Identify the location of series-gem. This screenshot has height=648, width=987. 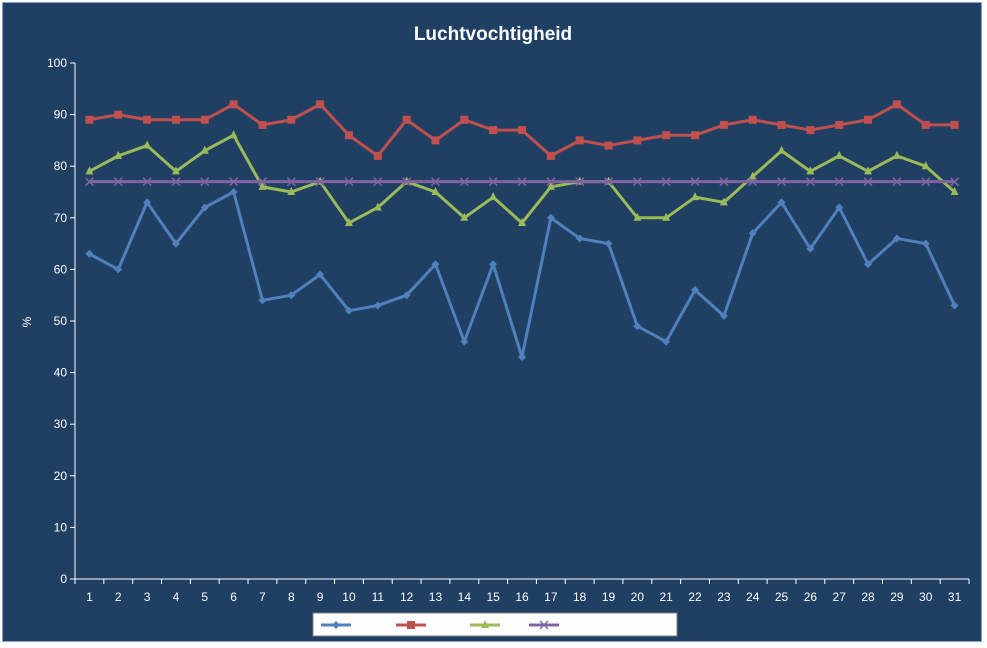
(522, 178).